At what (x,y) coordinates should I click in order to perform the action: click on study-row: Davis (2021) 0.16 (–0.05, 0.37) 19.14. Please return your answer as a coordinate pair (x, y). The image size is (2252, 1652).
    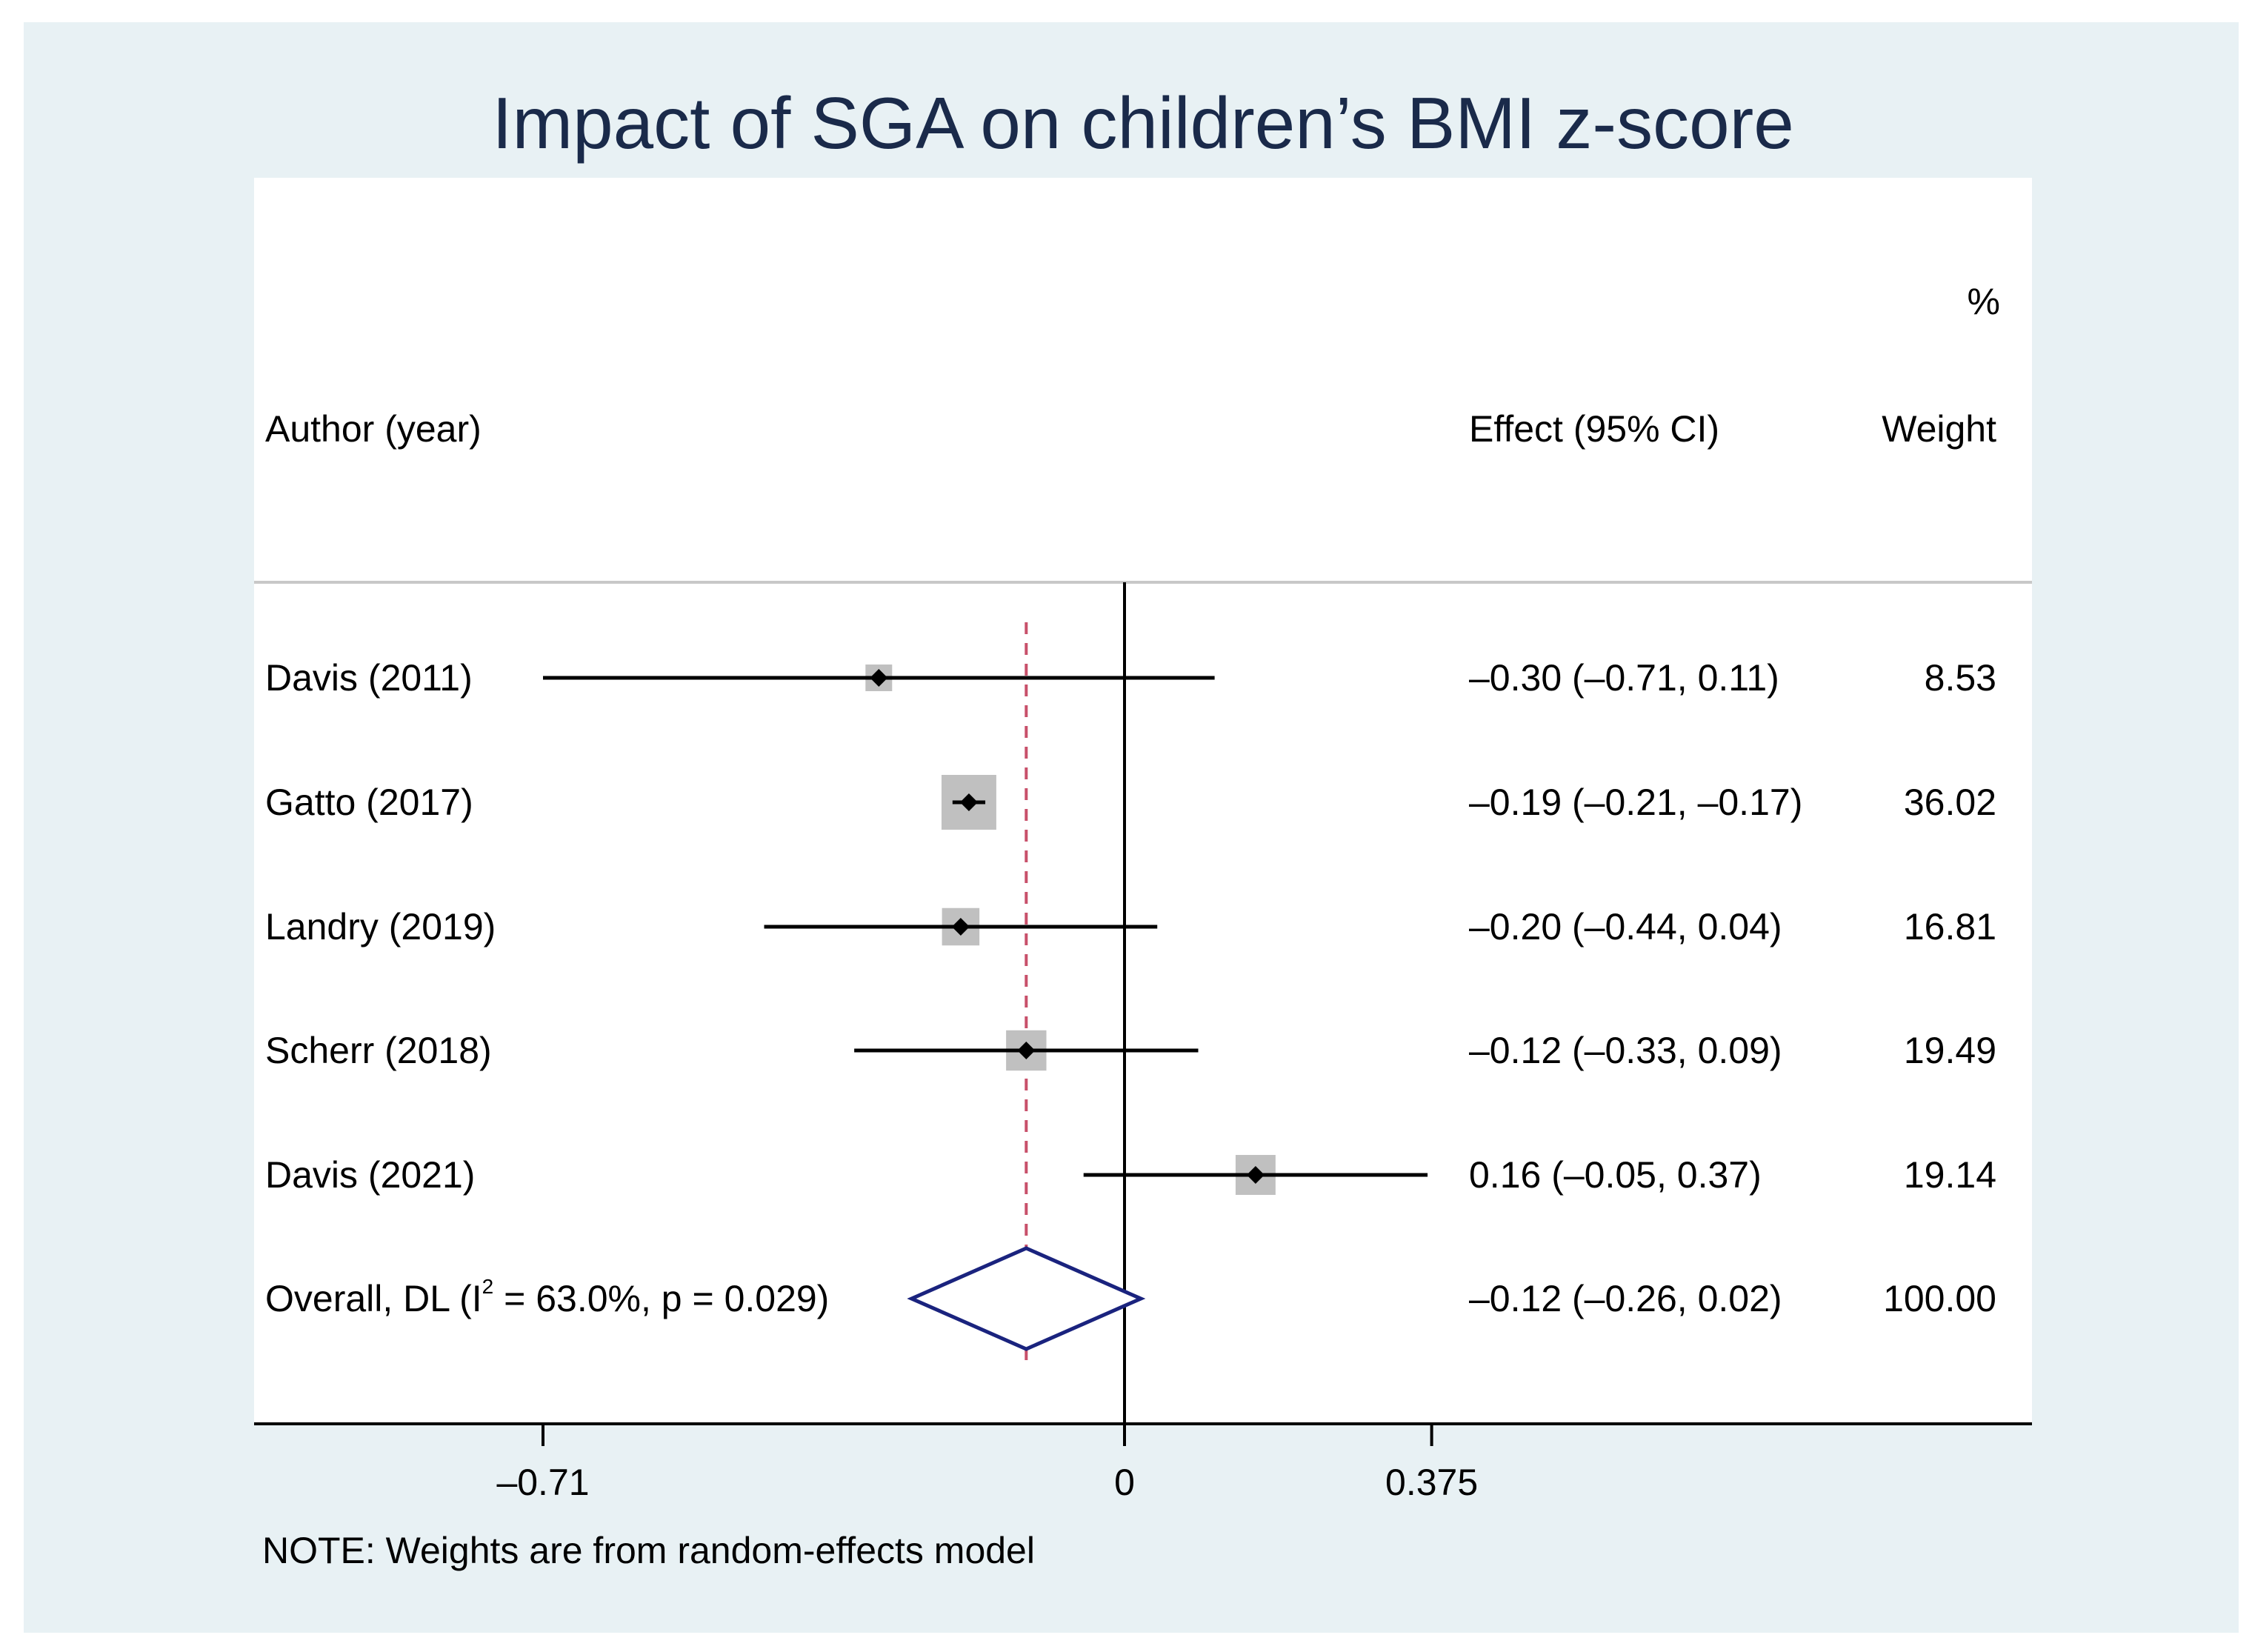
    Looking at the image, I should click on (1130, 1175).